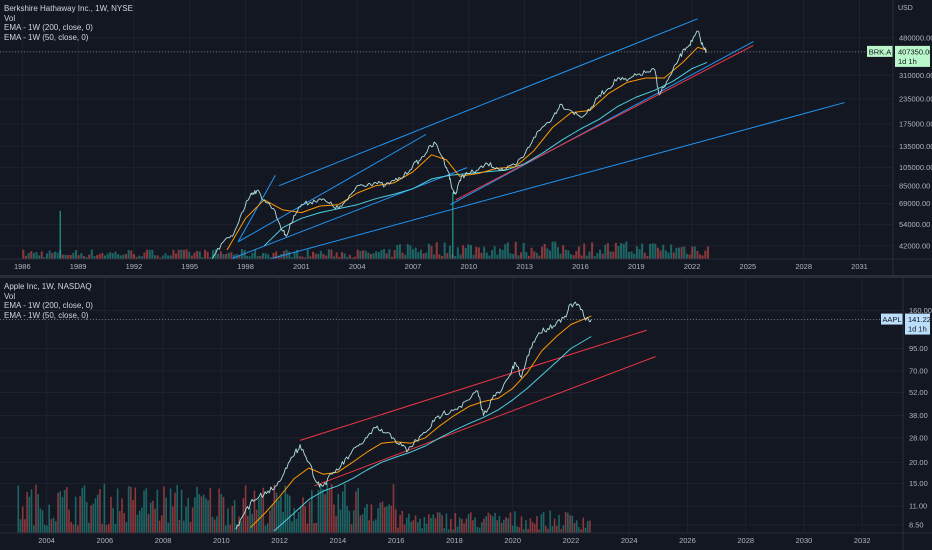 This screenshot has width=932, height=550. I want to click on time-tick-label: 2010, so click(221, 540).